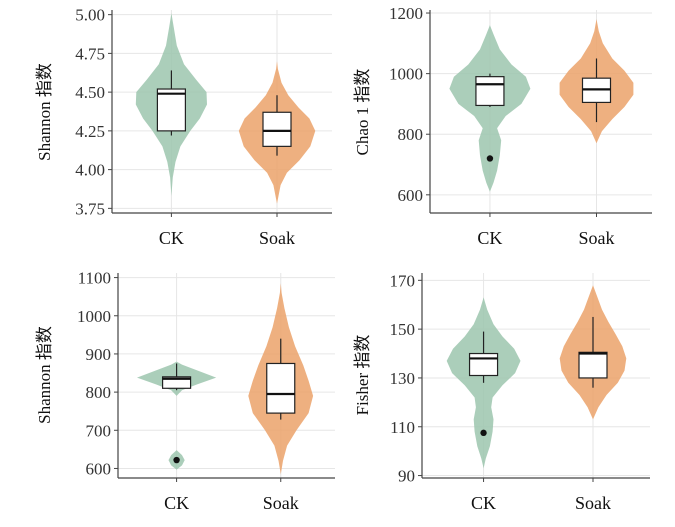  What do you see at coordinates (90, 170) in the screenshot?
I see `y-tick-label: 4.00` at bounding box center [90, 170].